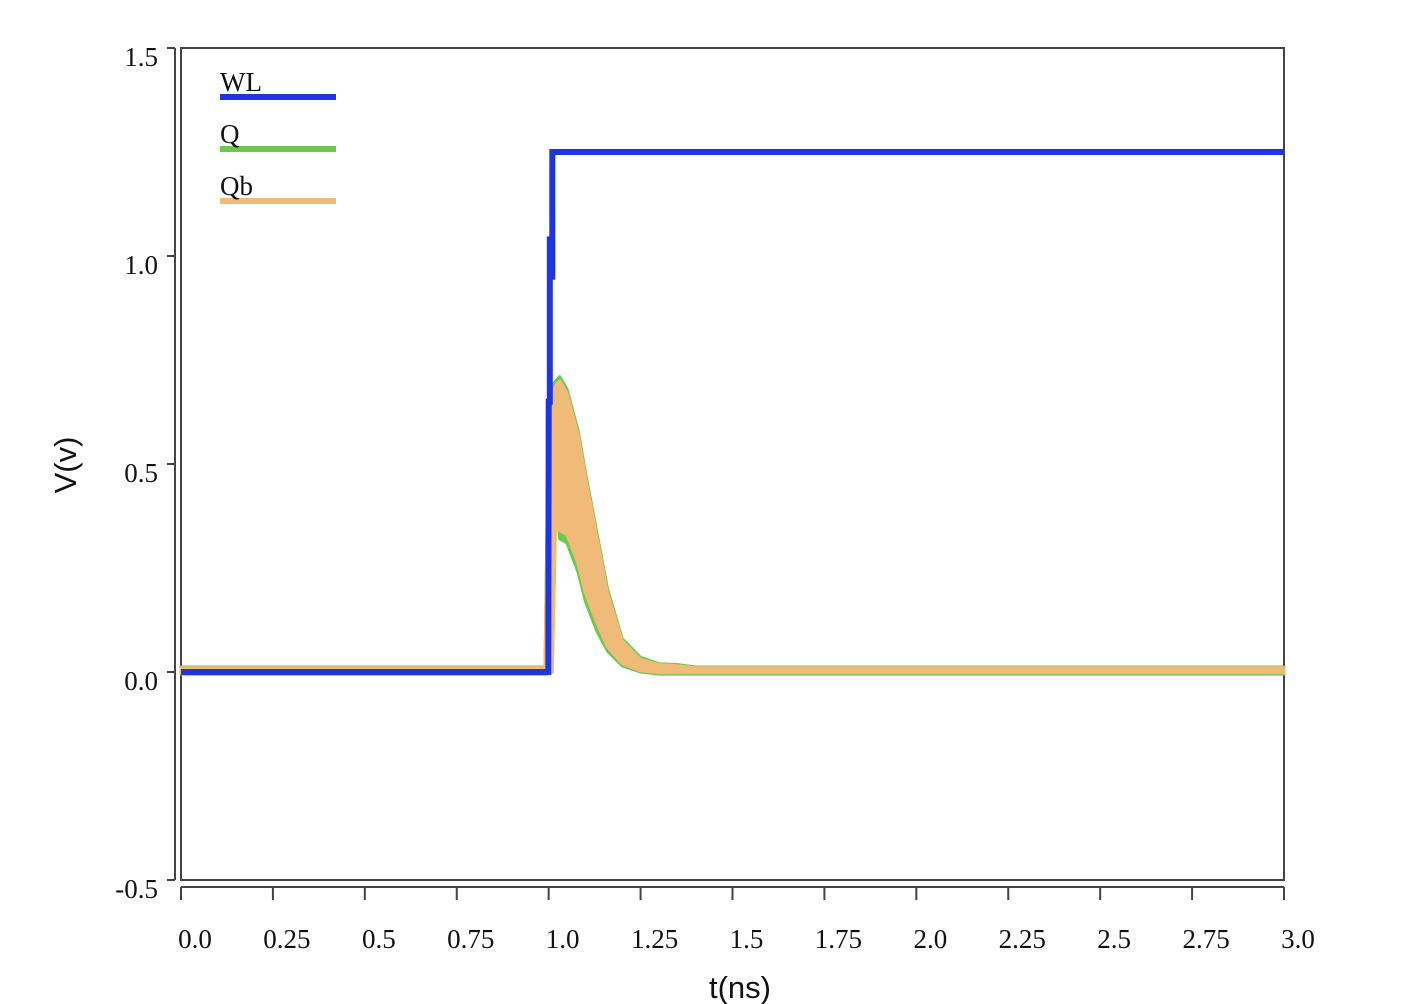 The width and height of the screenshot is (1408, 1004). I want to click on y-axis: -0.5 0.0 0.5 1.0 1.5, so click(145, 473).